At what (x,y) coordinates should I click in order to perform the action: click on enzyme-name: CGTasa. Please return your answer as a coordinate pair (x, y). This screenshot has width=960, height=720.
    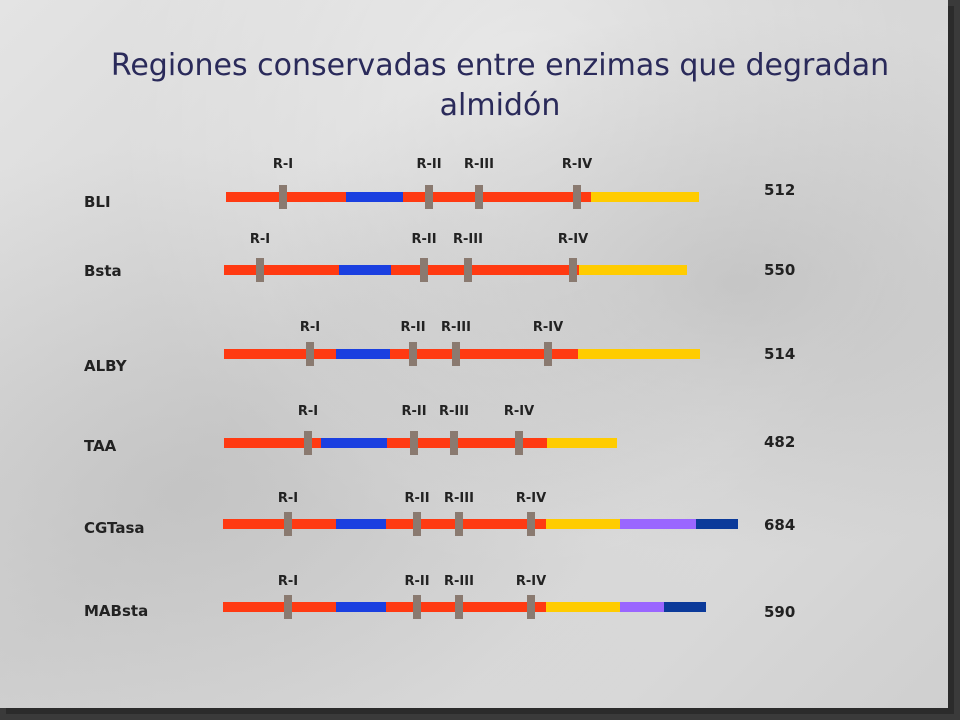
    Looking at the image, I should click on (114, 528).